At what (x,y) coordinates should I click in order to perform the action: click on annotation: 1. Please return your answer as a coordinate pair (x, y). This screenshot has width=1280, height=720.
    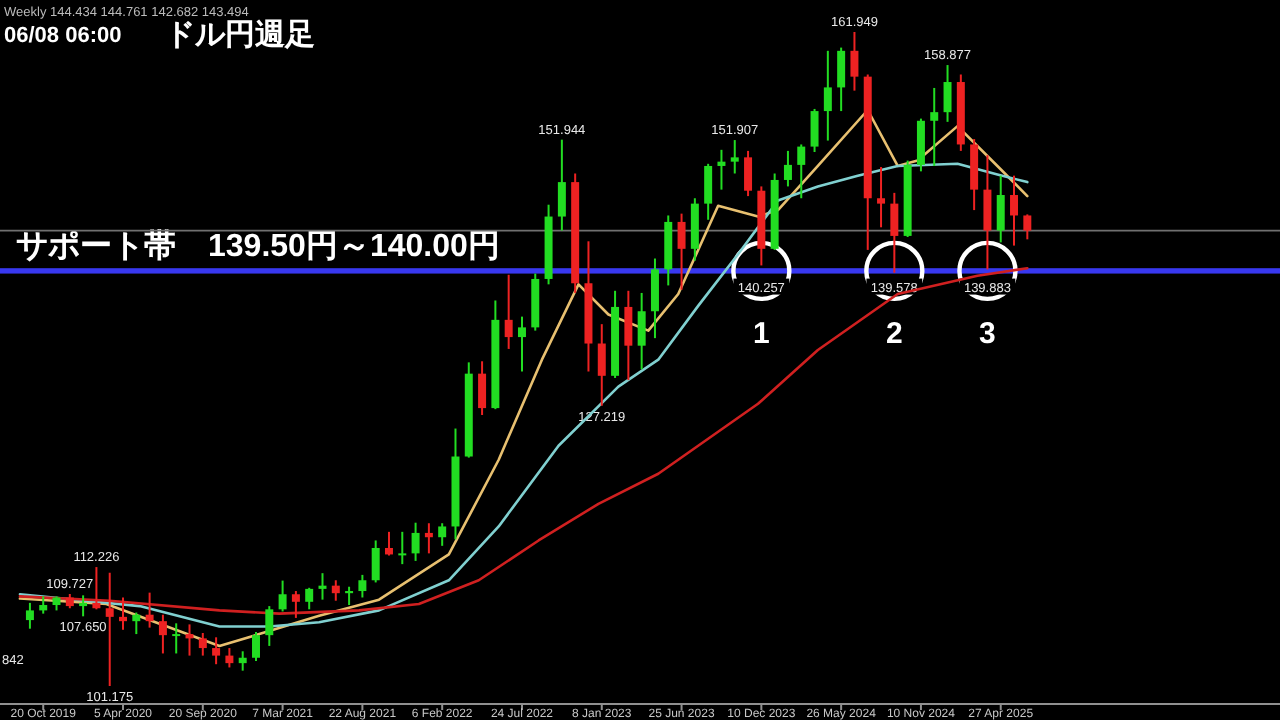
    Looking at the image, I should click on (761, 333).